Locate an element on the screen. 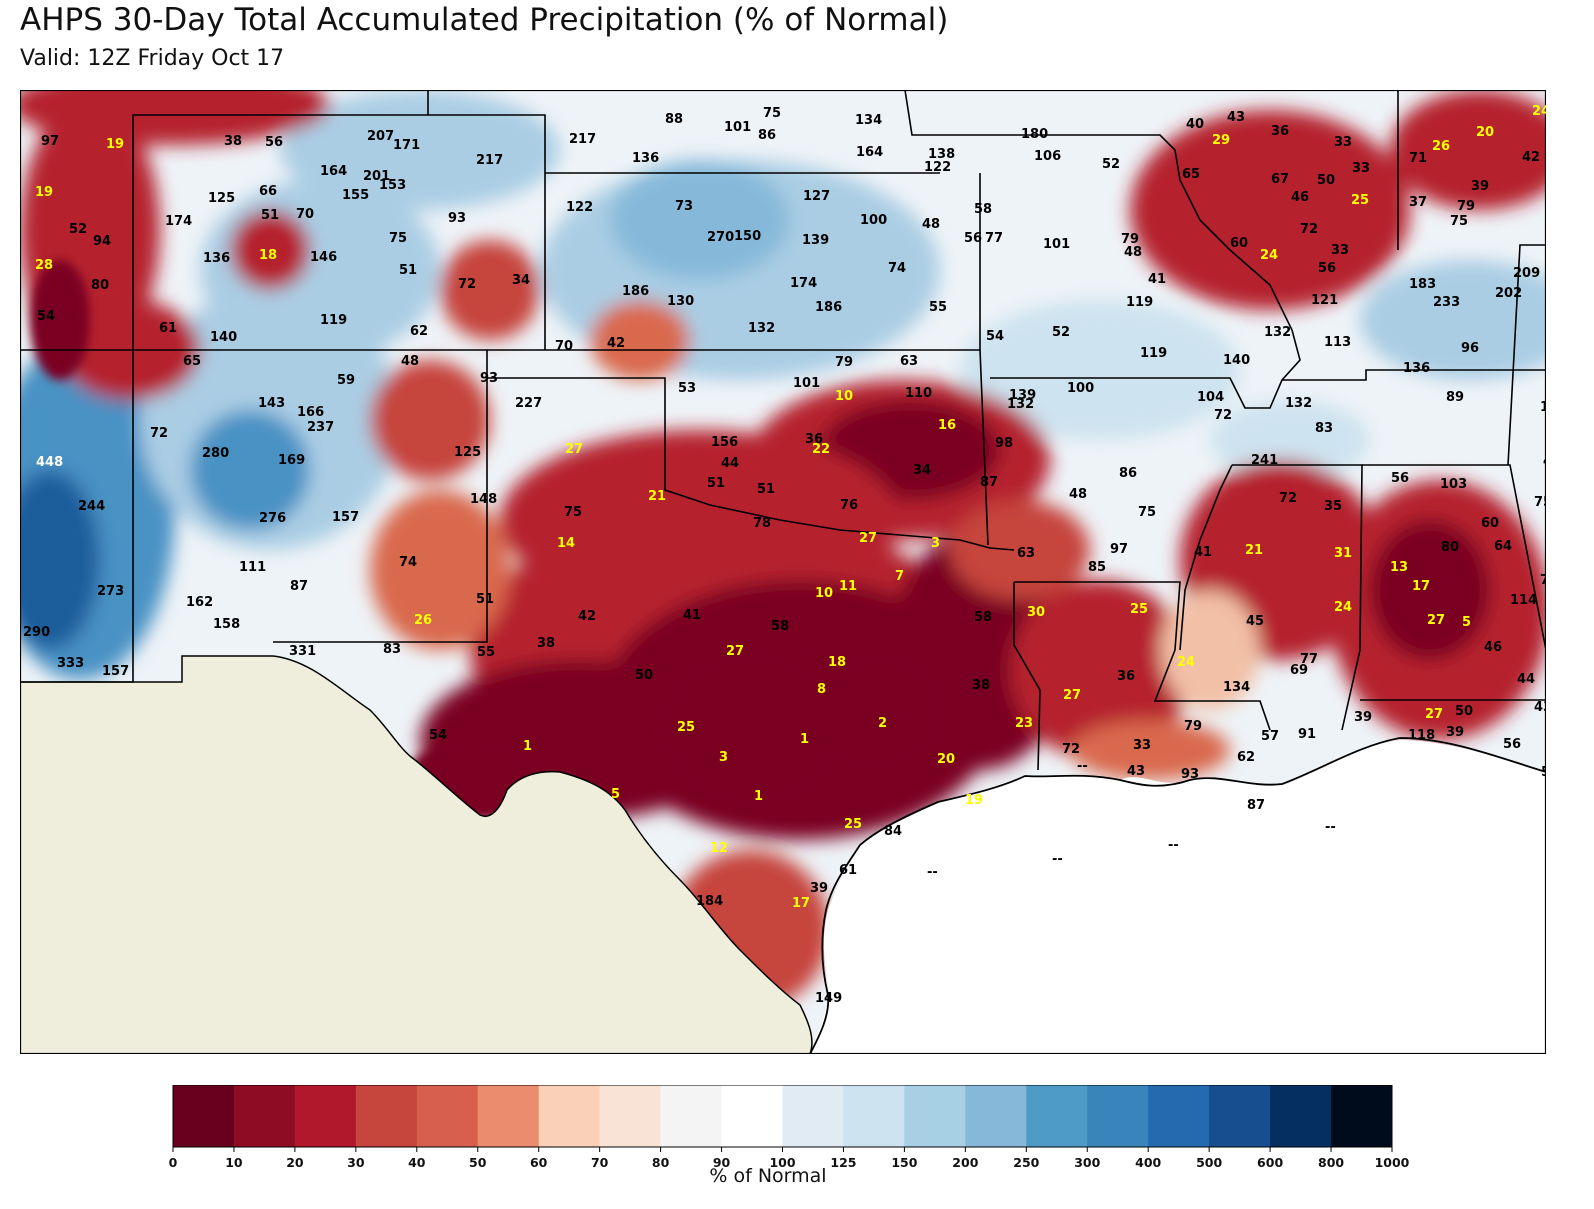 The image size is (1594, 1209). station-value-label: 26 is located at coordinates (1441, 146).